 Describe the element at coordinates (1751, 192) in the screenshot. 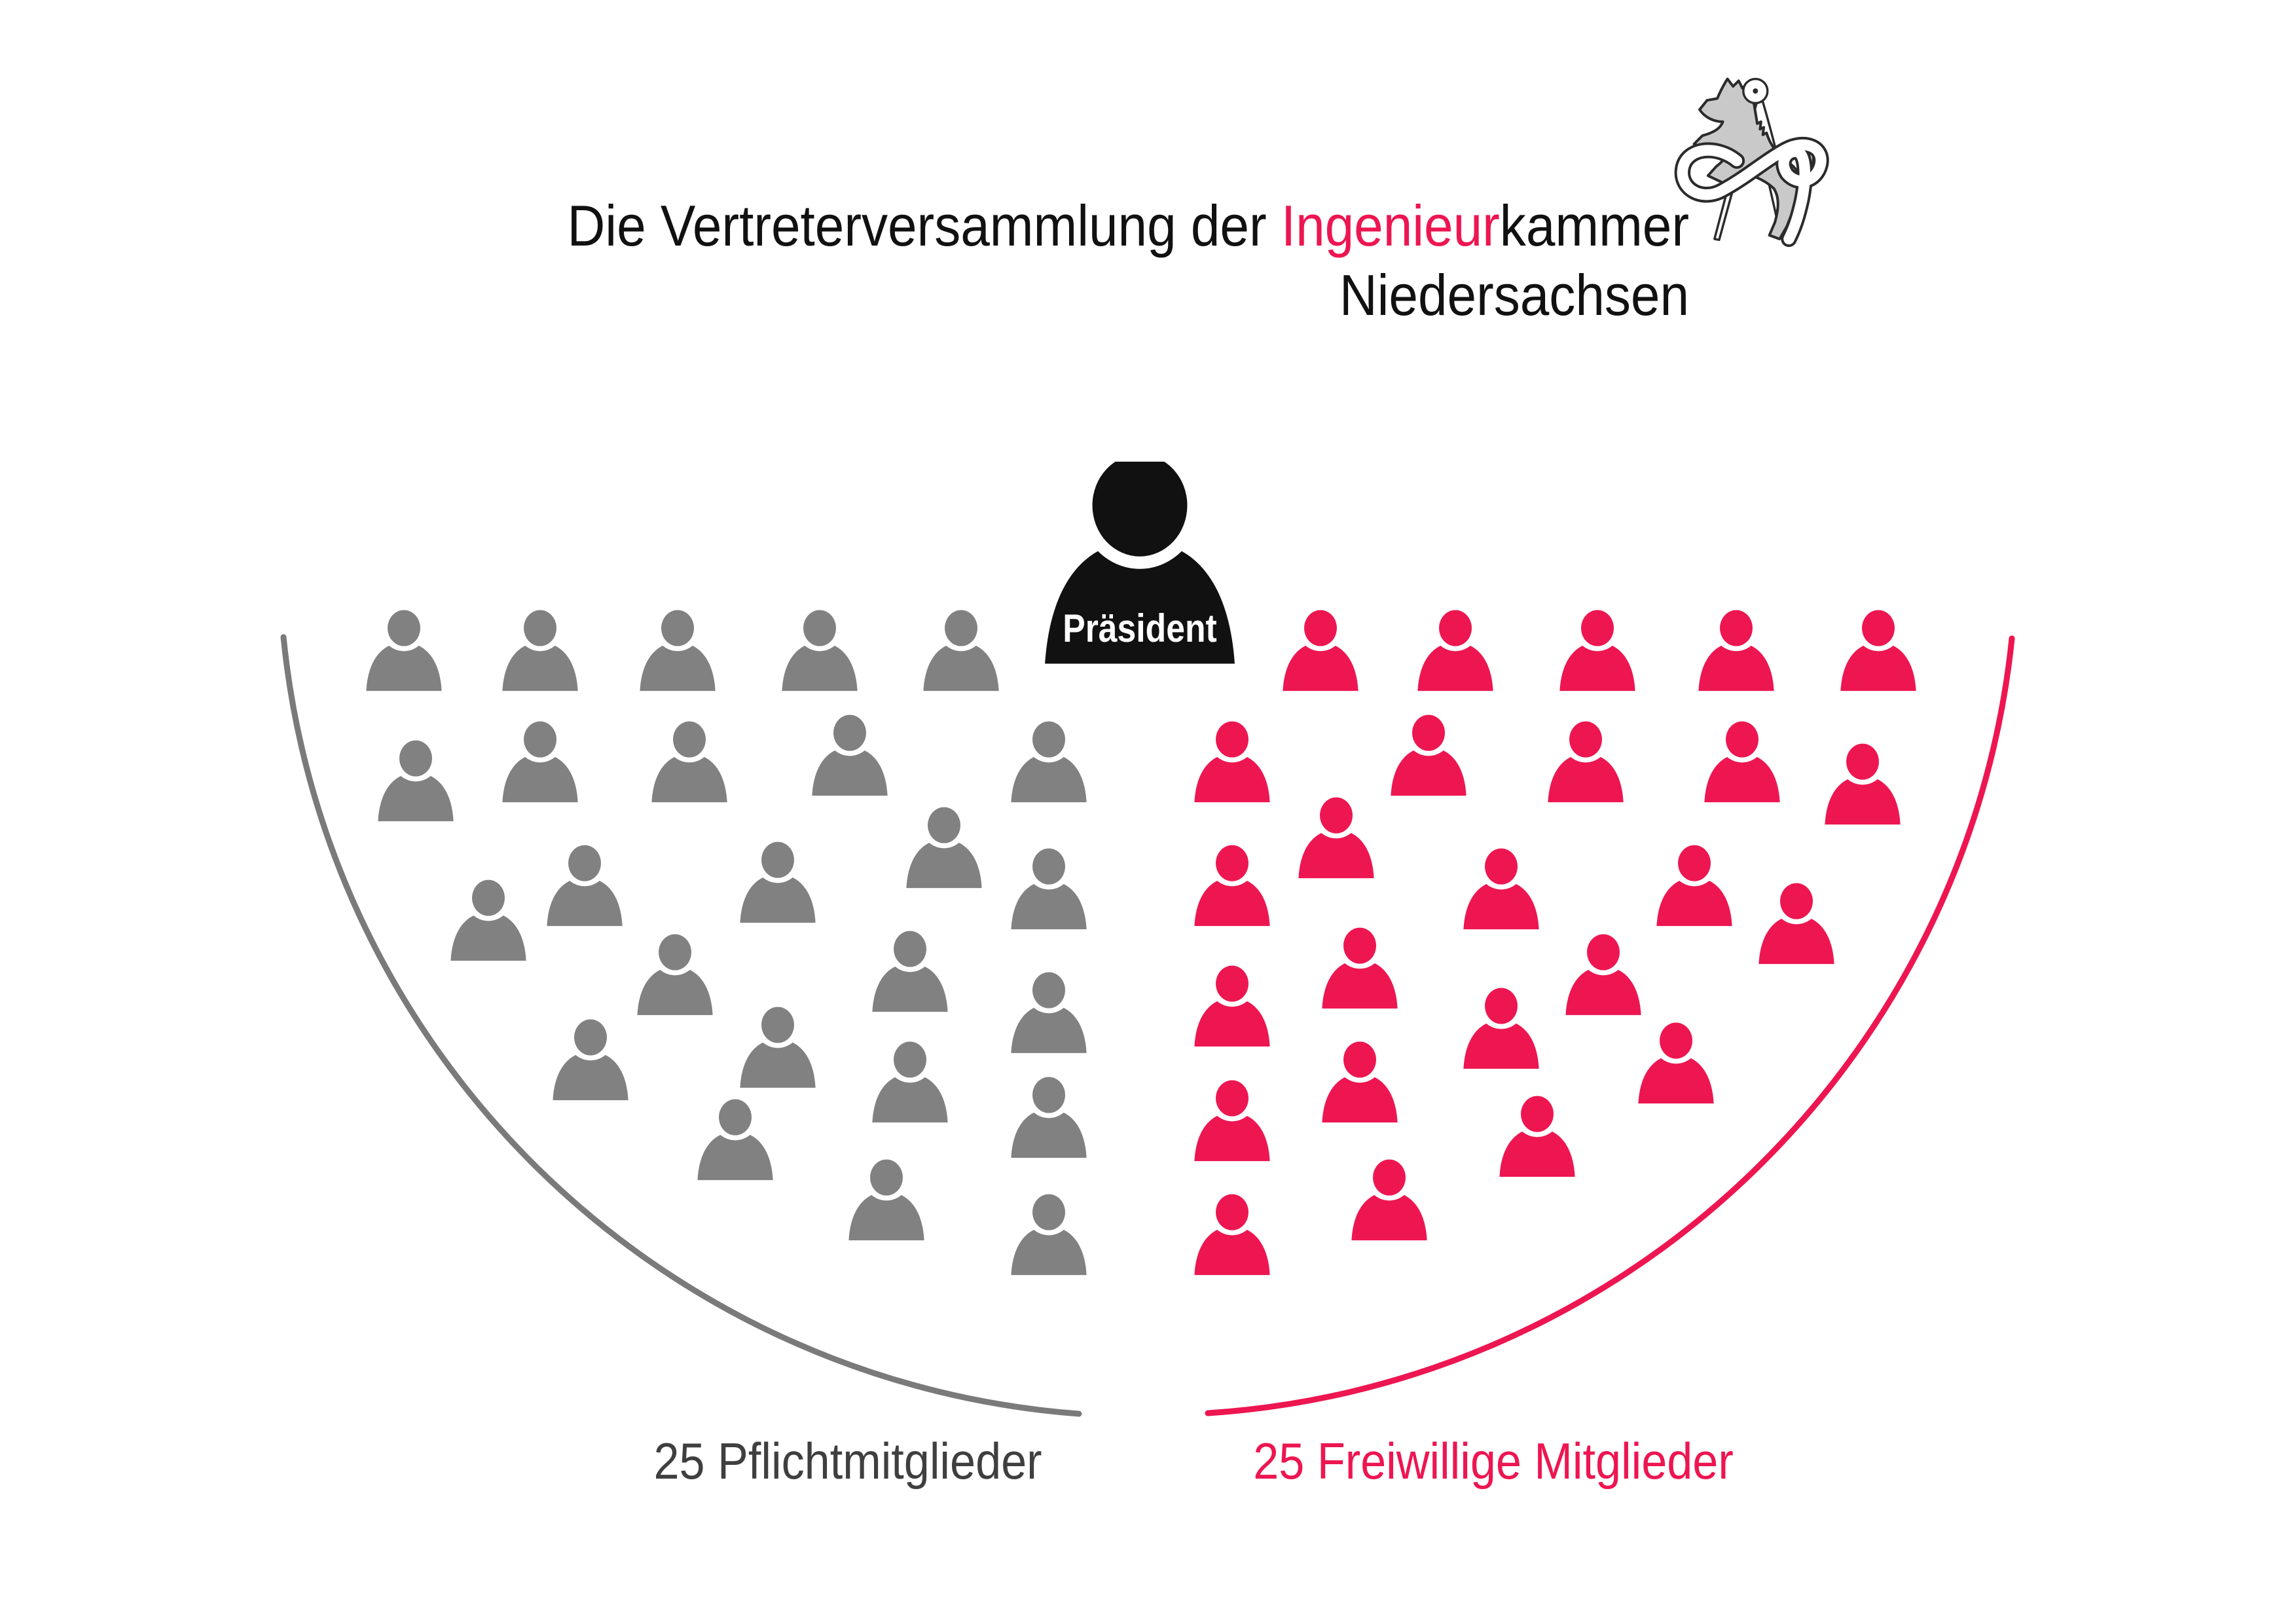

I see `ribbon-icon` at that location.